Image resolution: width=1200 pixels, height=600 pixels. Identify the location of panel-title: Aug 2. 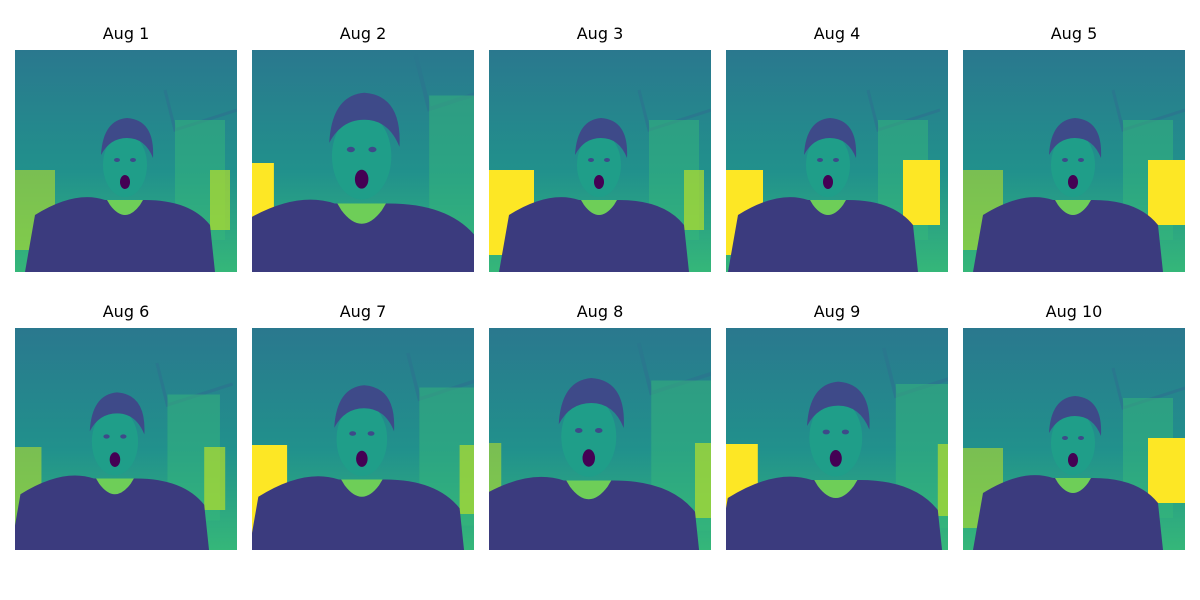
(363, 33).